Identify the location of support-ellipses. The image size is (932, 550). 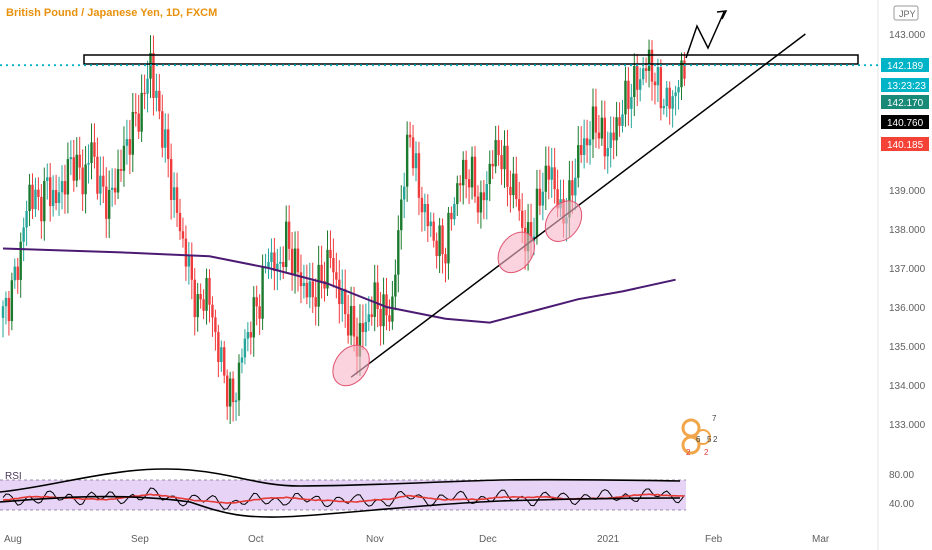
(457, 293).